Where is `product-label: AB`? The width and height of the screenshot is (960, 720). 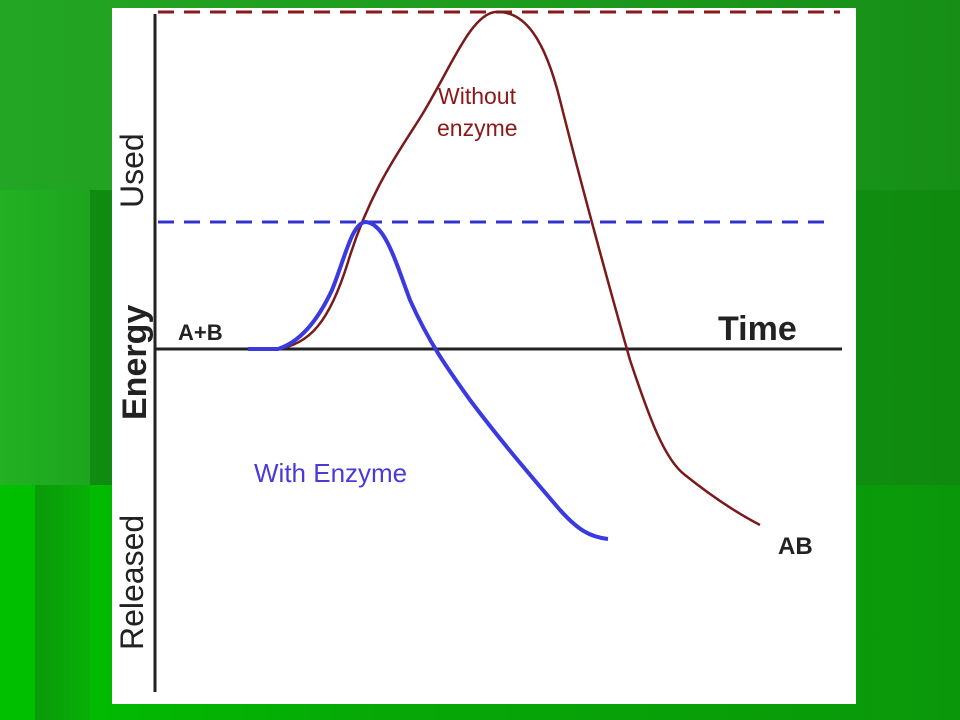 product-label: AB is located at coordinates (795, 546).